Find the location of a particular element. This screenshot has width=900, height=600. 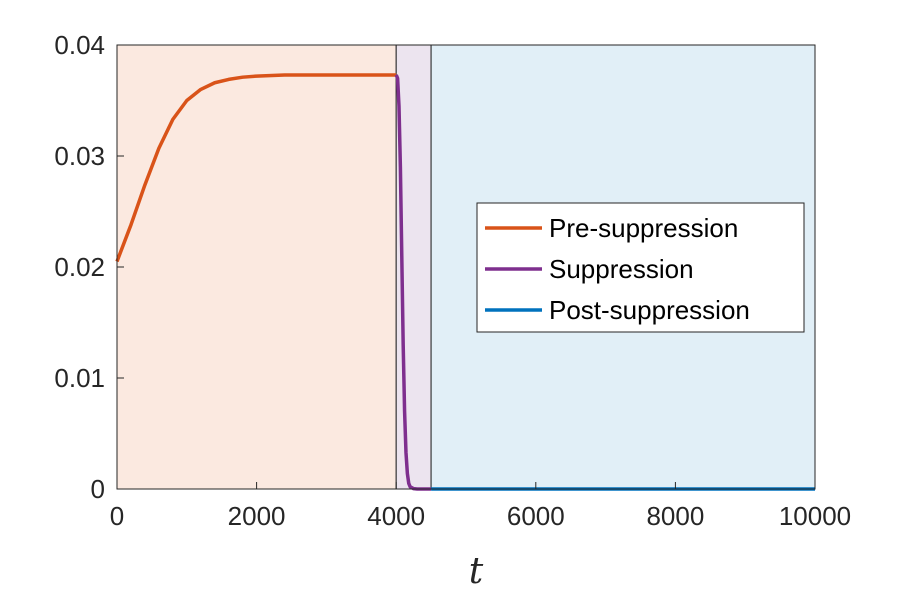

legend-label-0: Pre-suppression is located at coordinates (643, 228).